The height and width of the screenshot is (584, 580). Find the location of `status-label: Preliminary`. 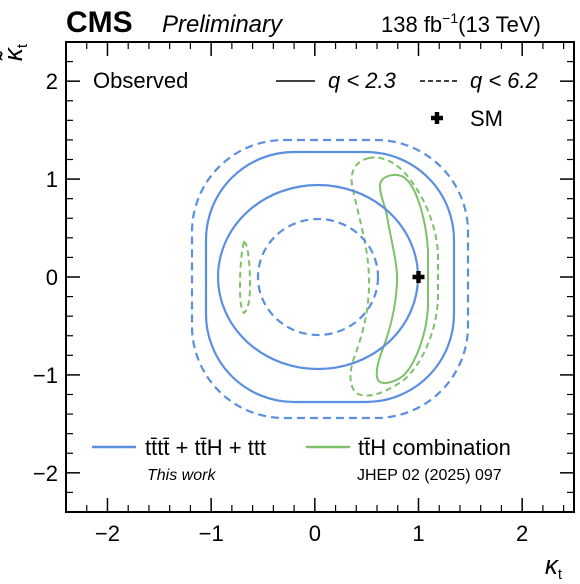

status-label: Preliminary is located at coordinates (223, 24).